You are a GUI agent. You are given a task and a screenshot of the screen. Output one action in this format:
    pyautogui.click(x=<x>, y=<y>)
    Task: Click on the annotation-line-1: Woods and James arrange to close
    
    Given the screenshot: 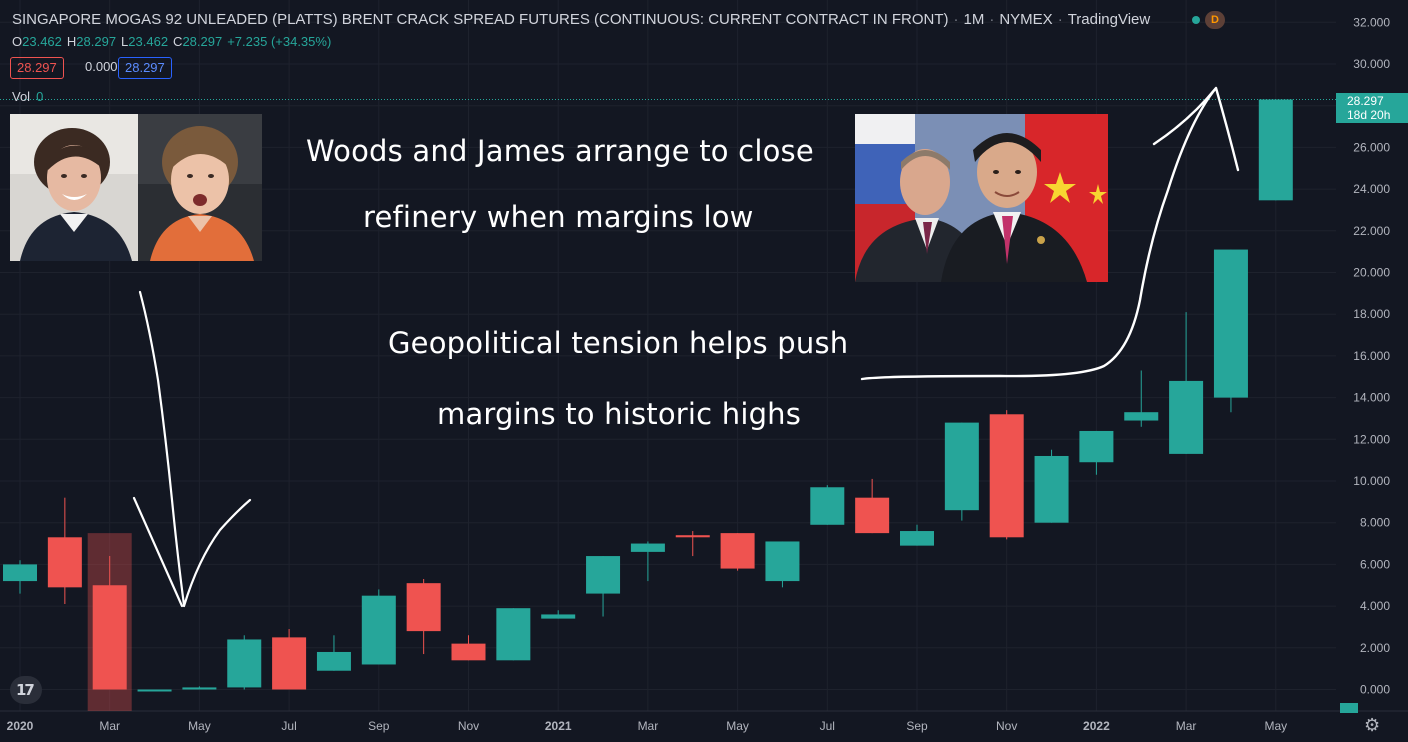 What is the action you would take?
    pyautogui.click(x=560, y=151)
    